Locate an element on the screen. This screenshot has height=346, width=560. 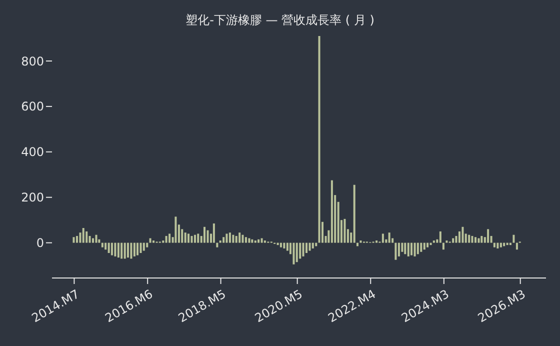
y-tick-label: 0 is located at coordinates (40, 243).